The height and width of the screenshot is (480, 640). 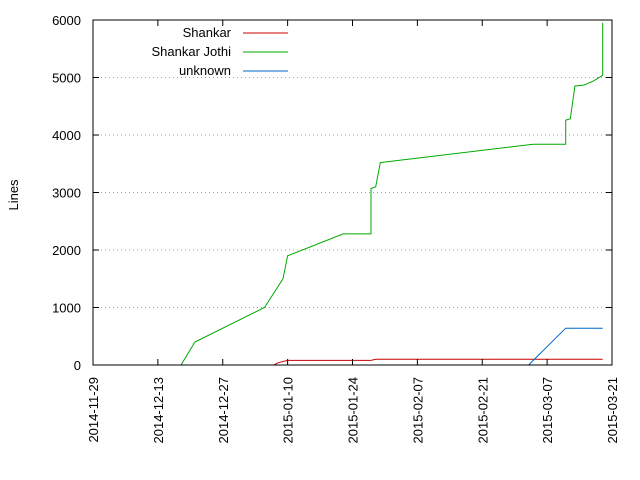 I want to click on x-tick-label: 2015-03-07, so click(x=547, y=410).